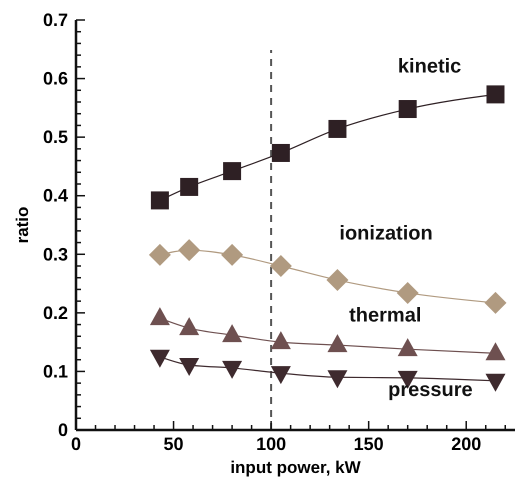 The image size is (521, 481). Describe the element at coordinates (174, 444) in the screenshot. I see `x-tick-label: 50` at that location.